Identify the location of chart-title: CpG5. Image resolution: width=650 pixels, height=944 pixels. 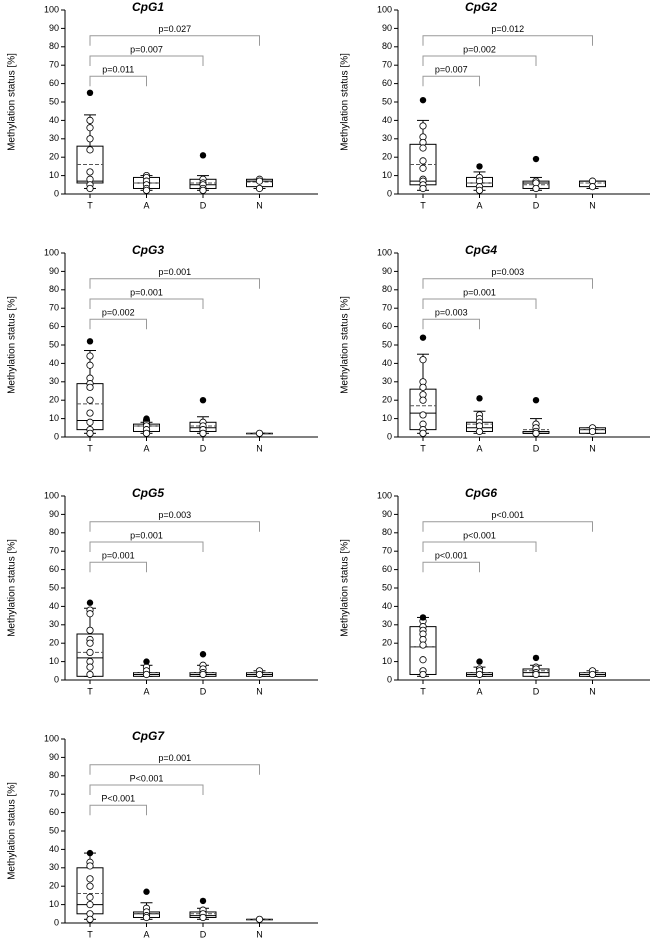
(148, 493).